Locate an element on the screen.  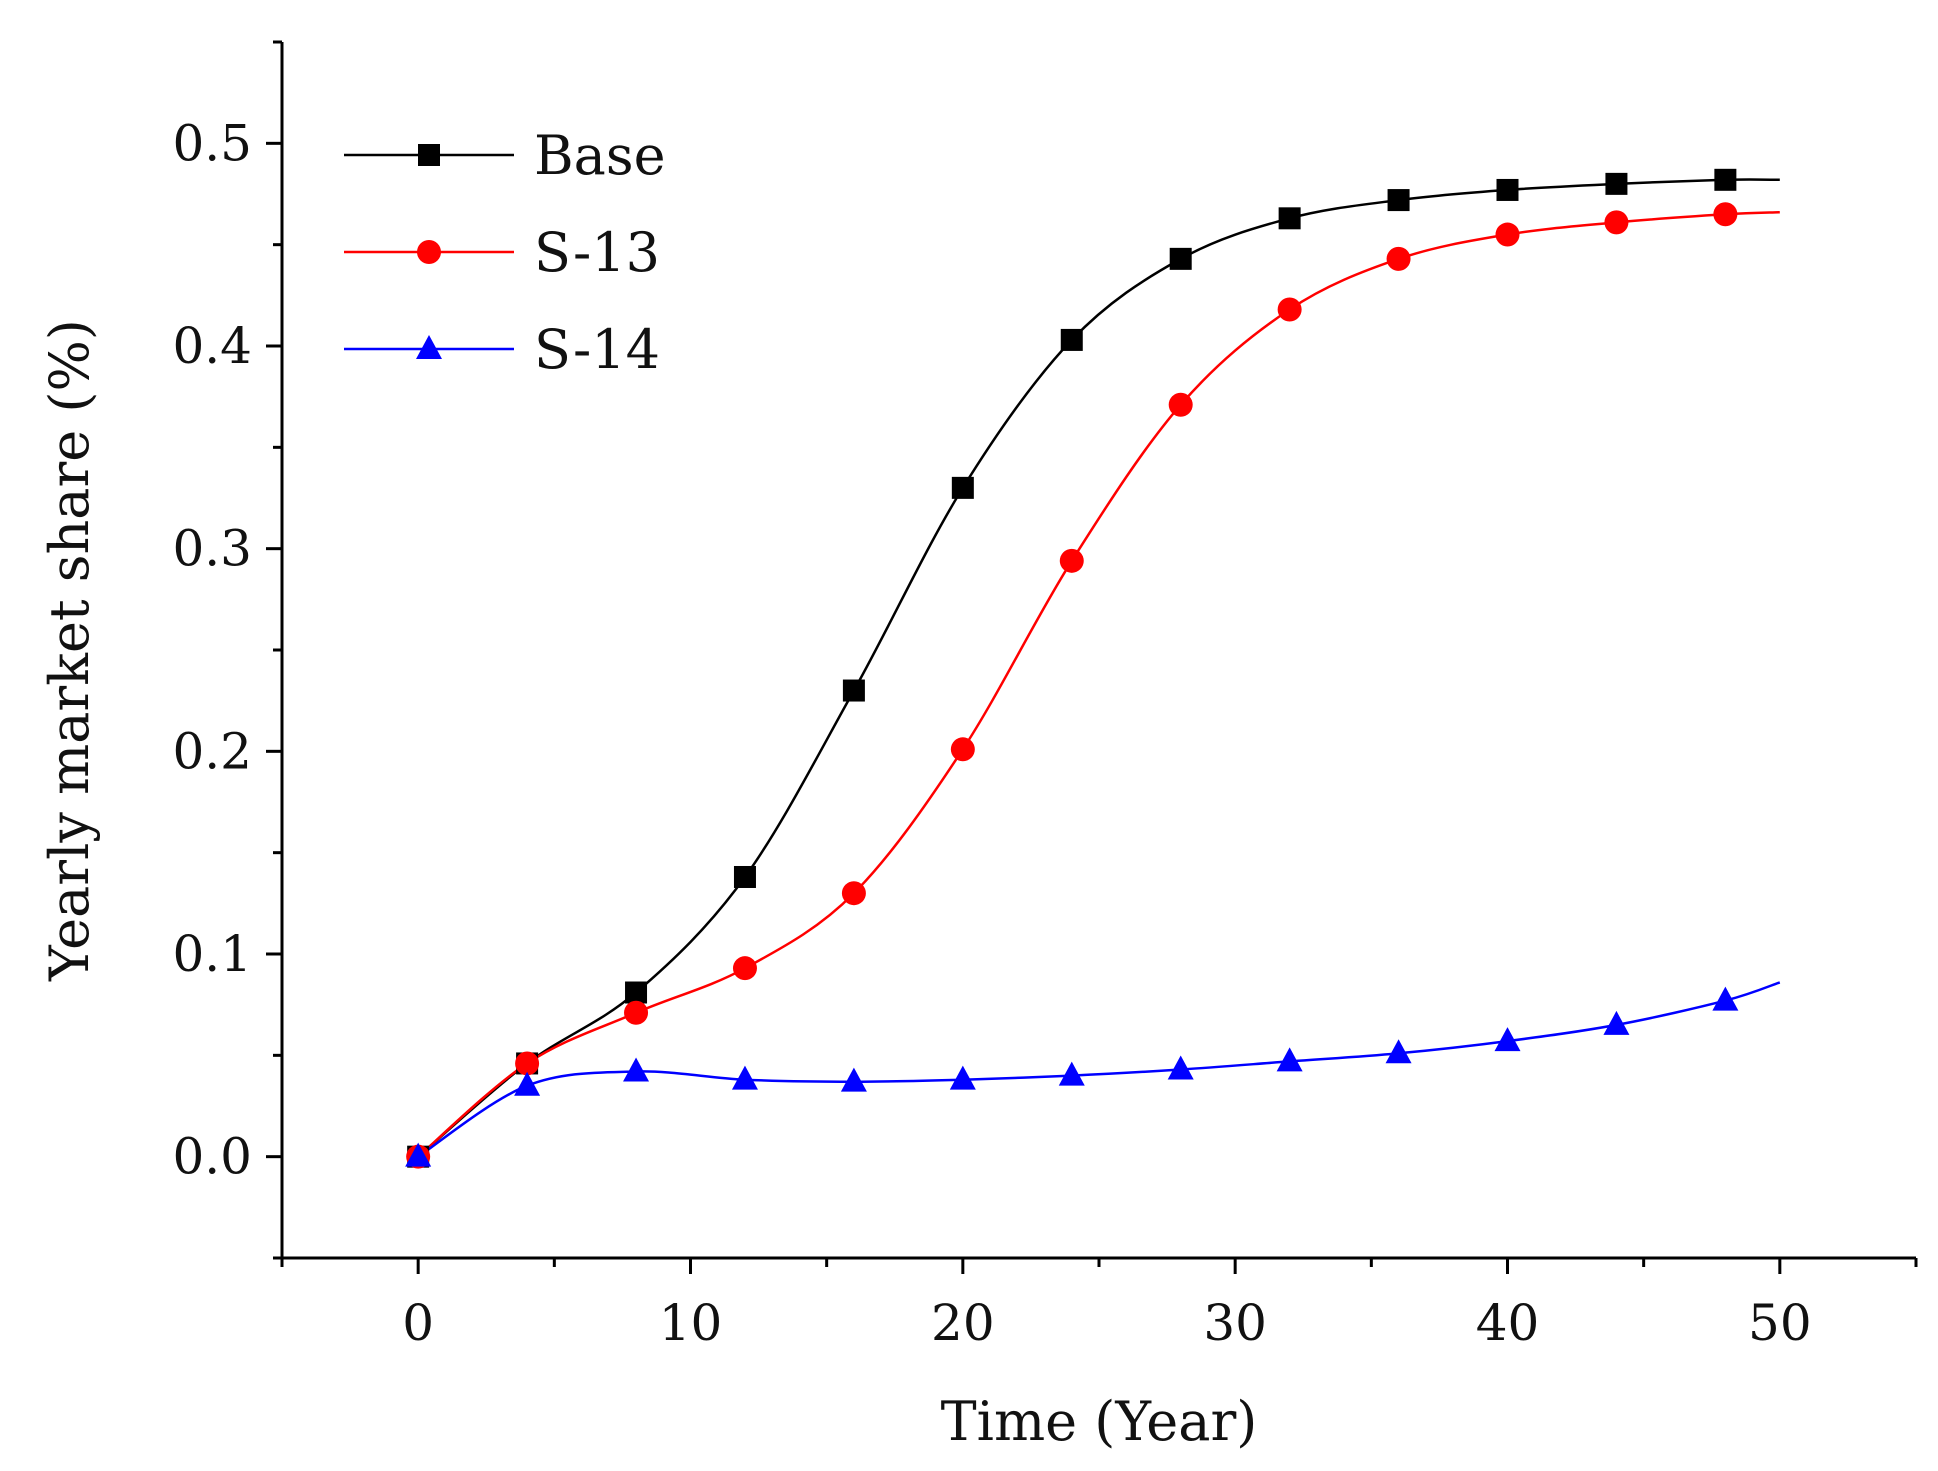
x-axis-ticks: 0 10 20 30 40 50 is located at coordinates (1099, 1305).